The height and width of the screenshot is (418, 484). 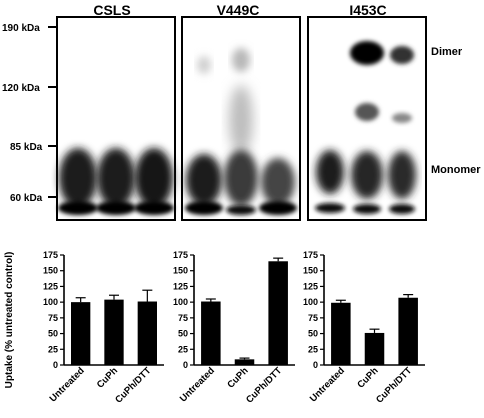 What do you see at coordinates (447, 52) in the screenshot?
I see `dimer-label: Dimer` at bounding box center [447, 52].